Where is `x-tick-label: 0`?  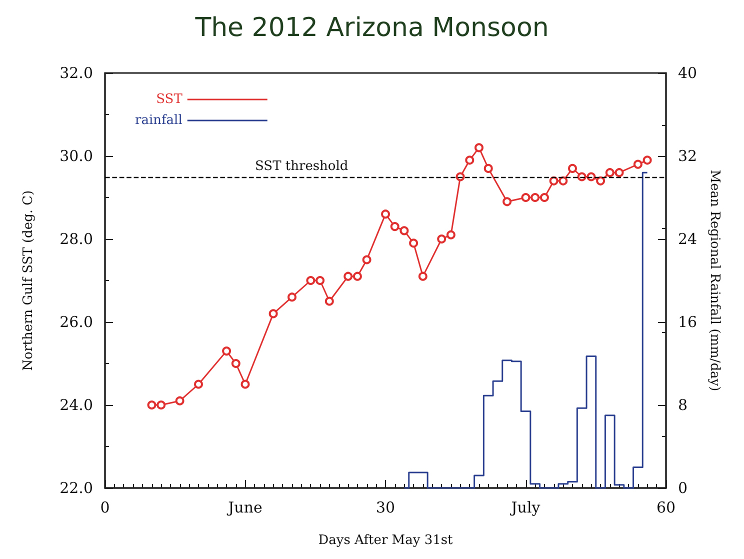 x-tick-label: 0 is located at coordinates (105, 507).